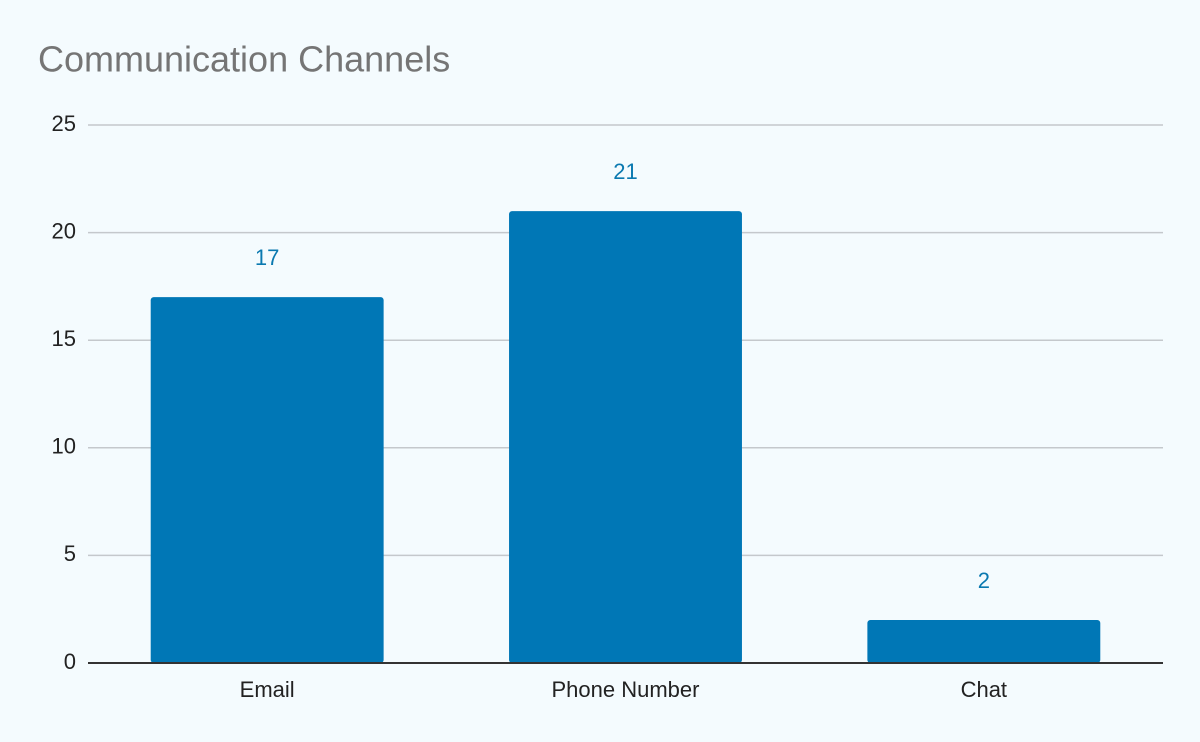  I want to click on x-tick-label: Phone Number, so click(626, 689).